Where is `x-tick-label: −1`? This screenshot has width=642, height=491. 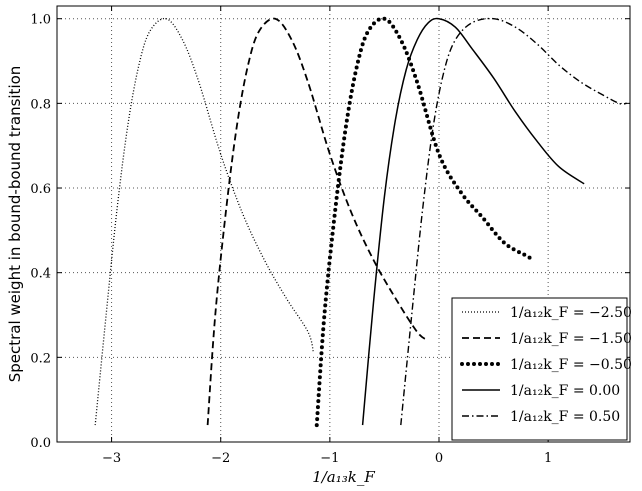 x-tick-label: −1 is located at coordinates (329, 458).